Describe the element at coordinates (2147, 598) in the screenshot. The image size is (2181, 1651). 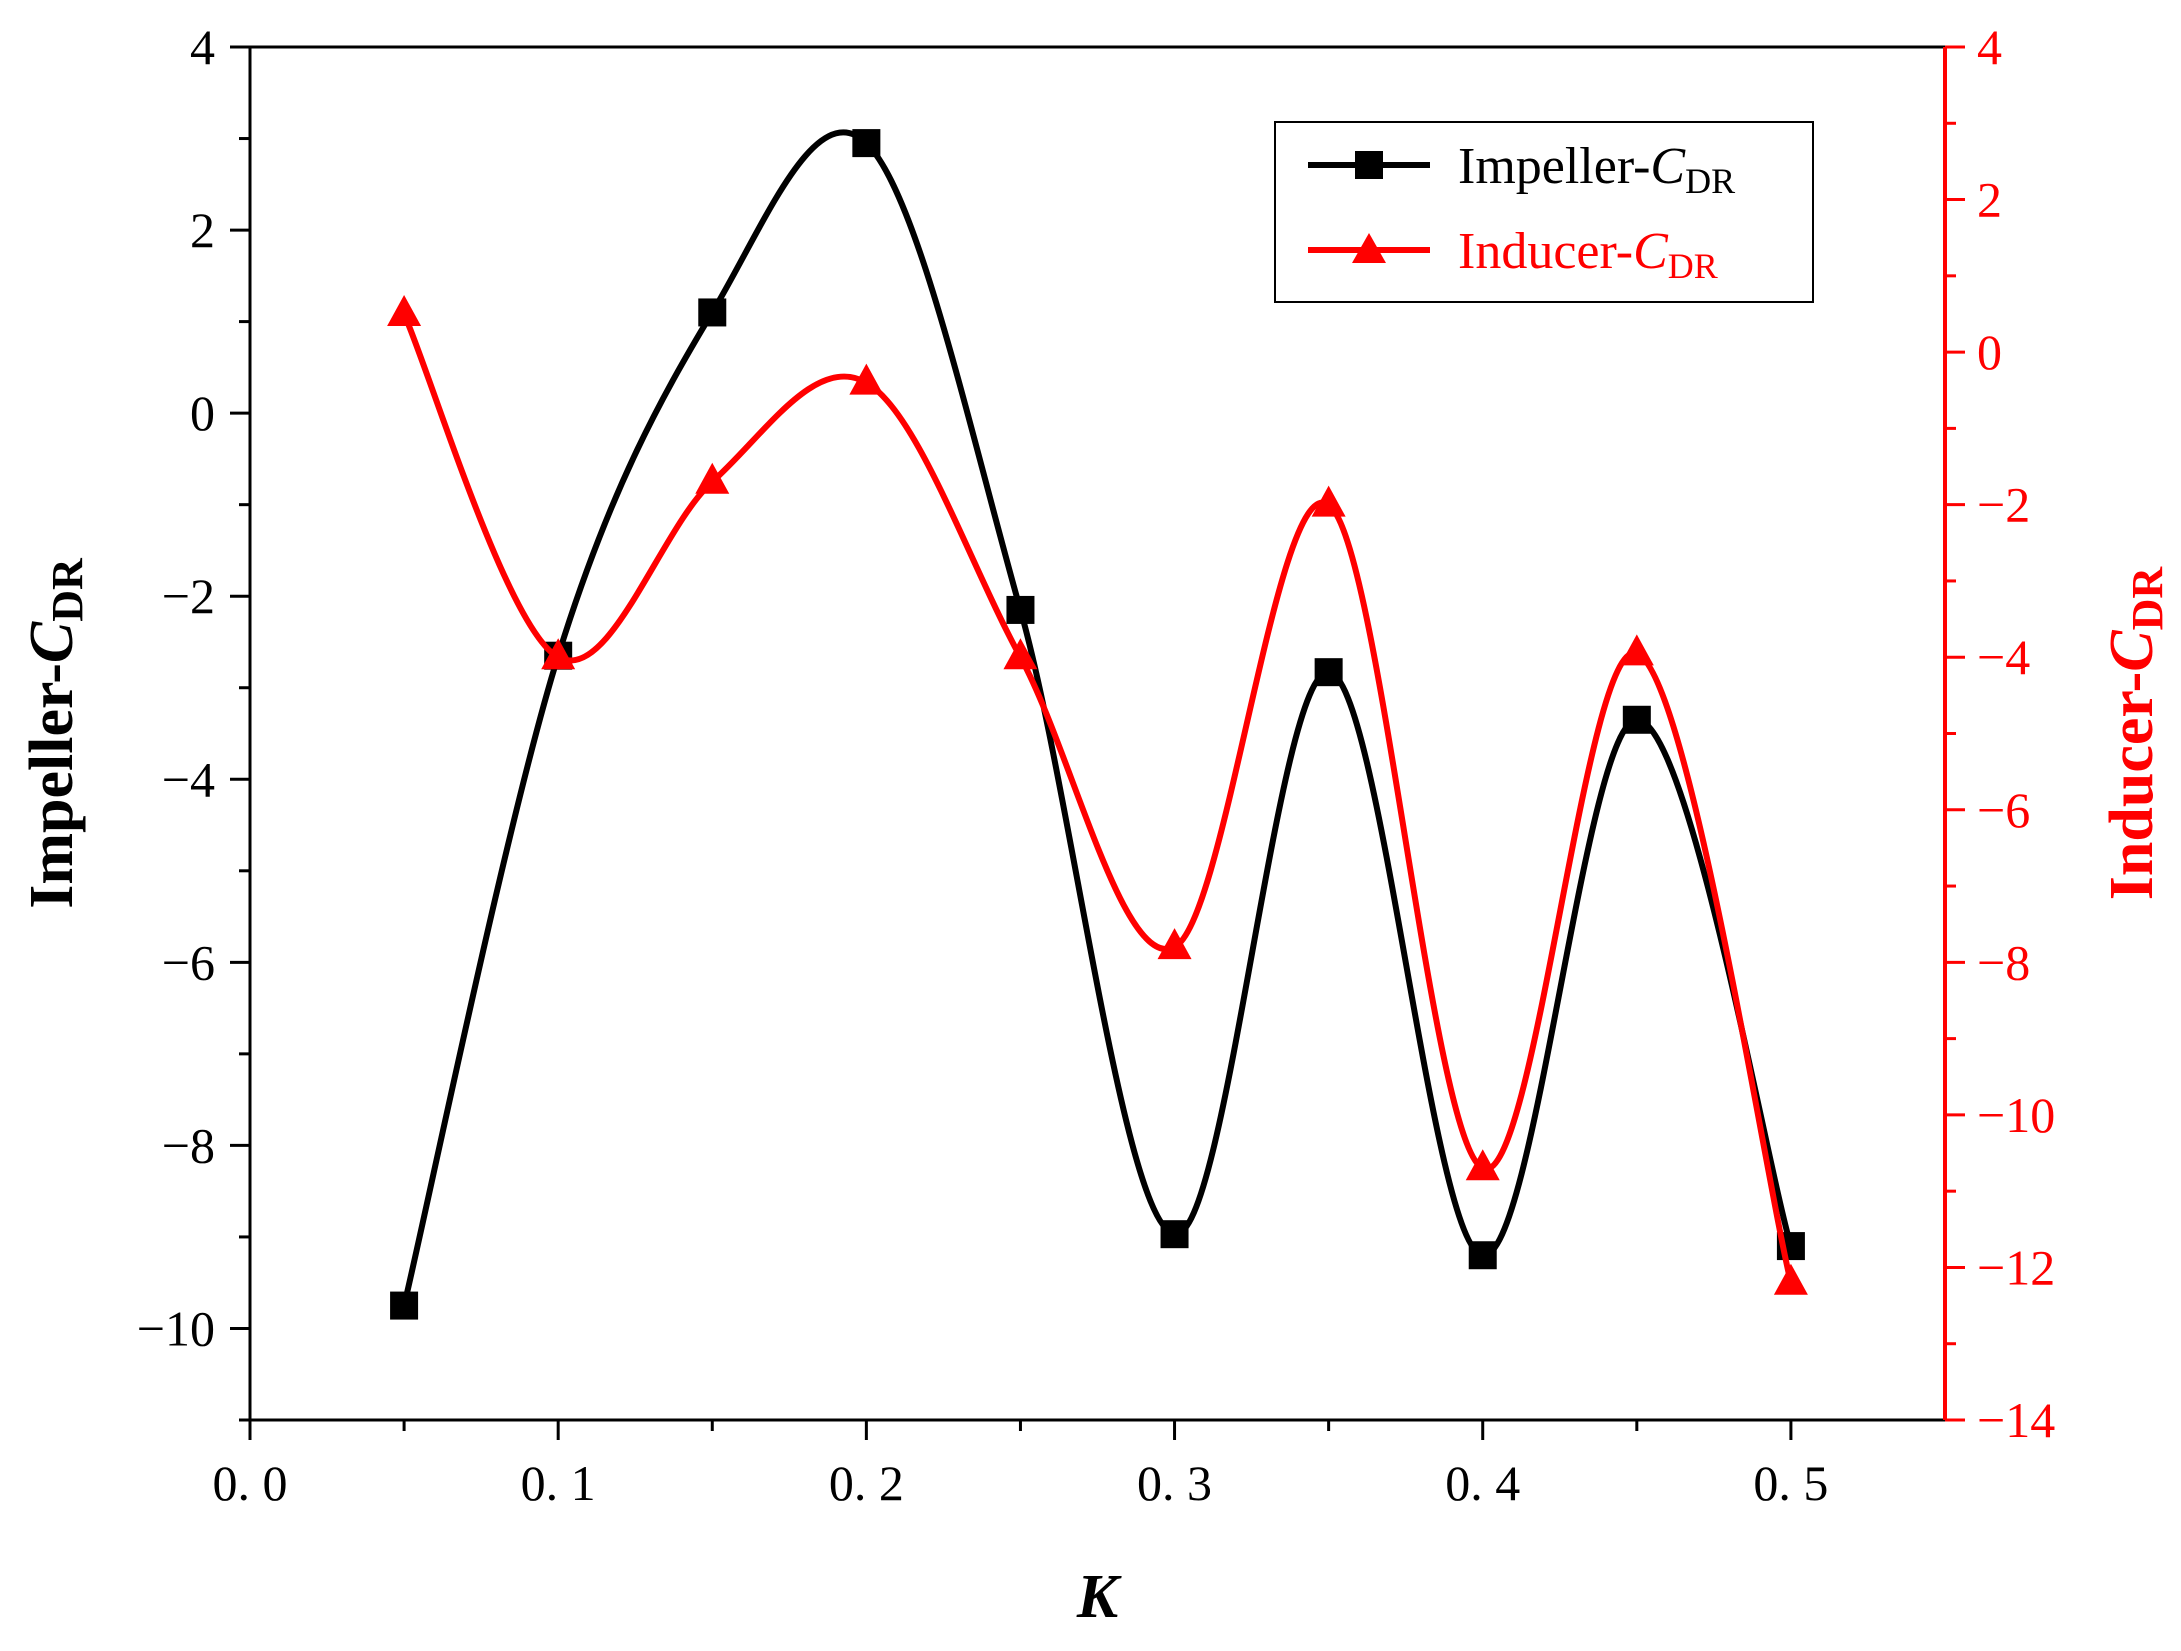
I see `y-right-title-sub: DR` at that location.